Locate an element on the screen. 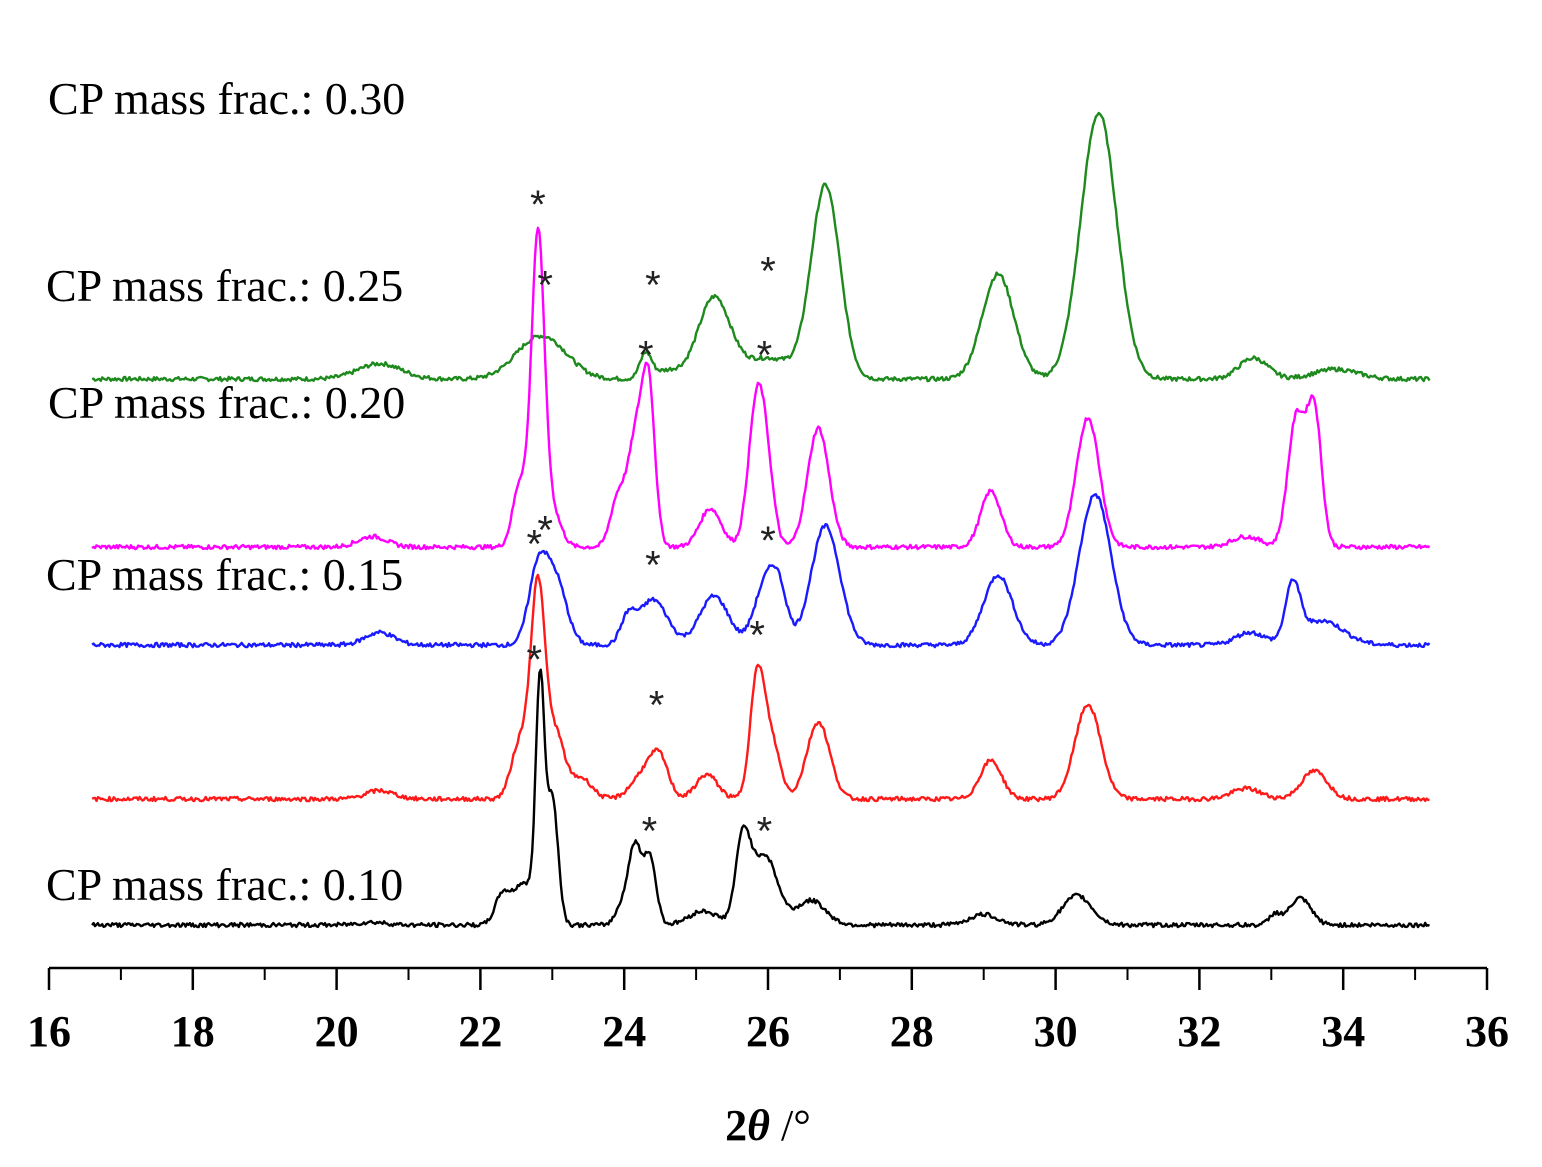 Image resolution: width=1542 pixels, height=1167 pixels. x-axis-ticks: 16 18 20 22 24 26 28 30 32 34 36 is located at coordinates (768, 1012).